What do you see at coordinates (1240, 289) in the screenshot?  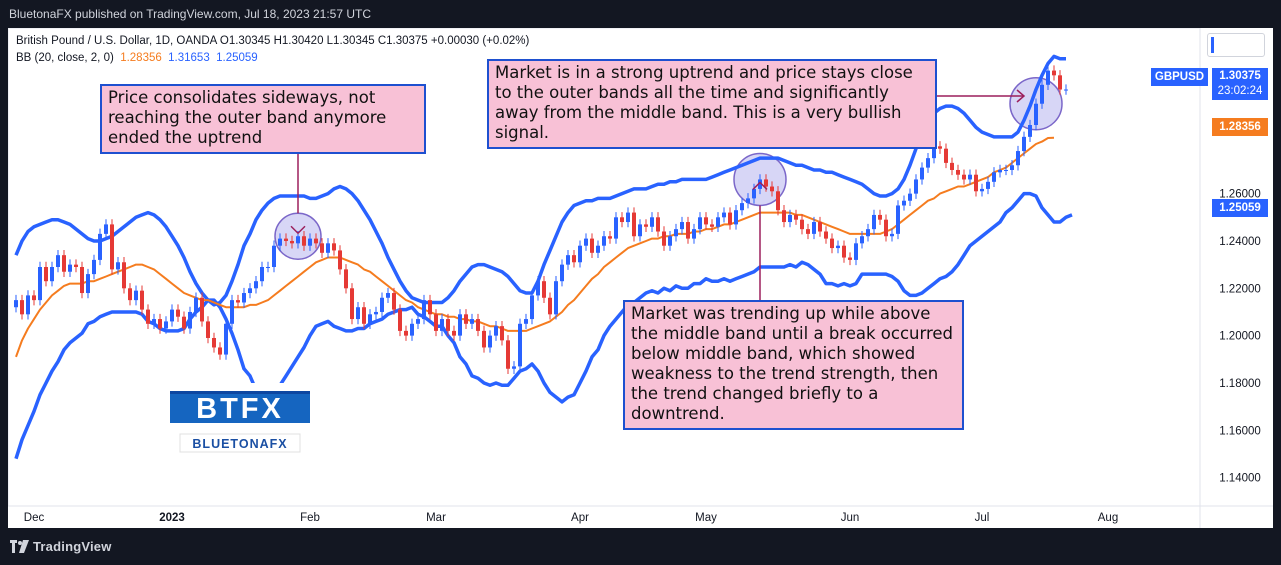 I see `price-tick-label: 1.22000` at bounding box center [1240, 289].